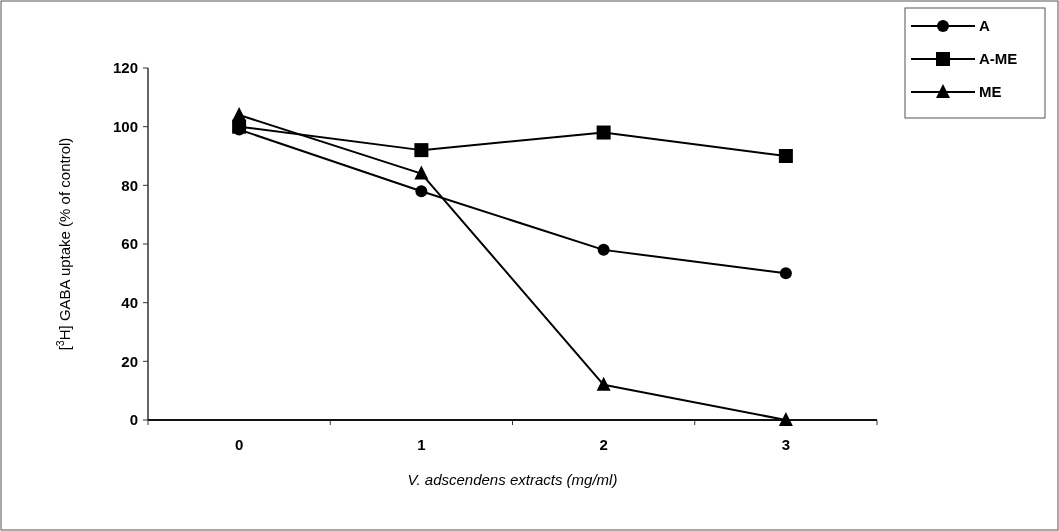  I want to click on y-tick-label: 0, so click(133, 420).